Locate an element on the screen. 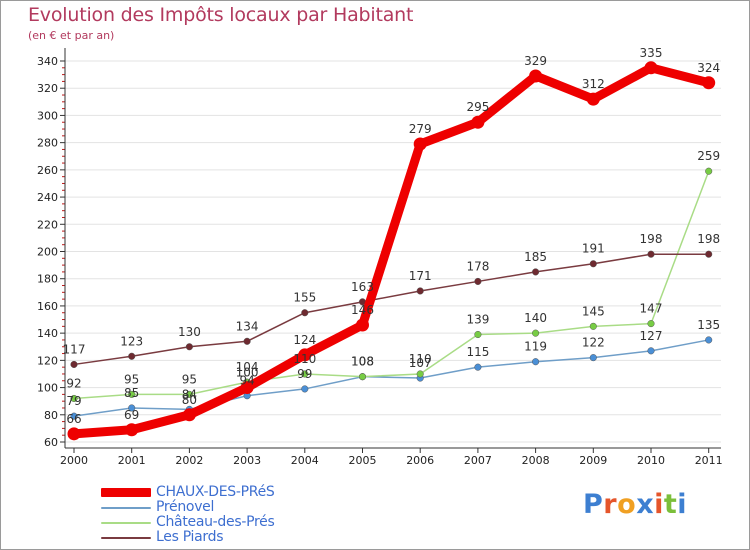 The height and width of the screenshot is (550, 750). y-tick-label: 80 is located at coordinates (51, 415).